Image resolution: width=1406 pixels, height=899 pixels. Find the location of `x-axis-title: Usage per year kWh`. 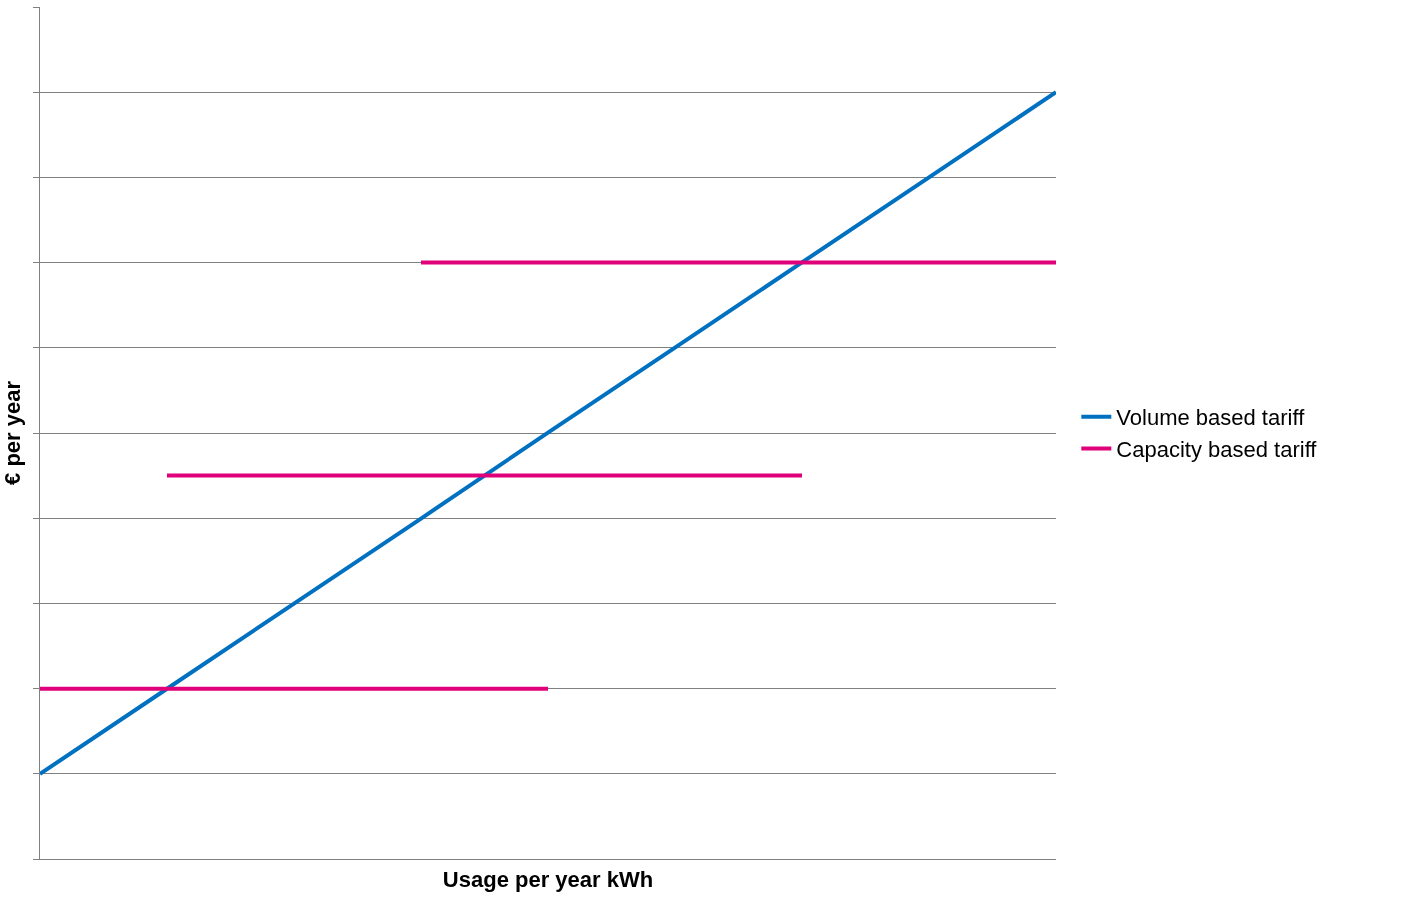

x-axis-title: Usage per year kWh is located at coordinates (548, 880).